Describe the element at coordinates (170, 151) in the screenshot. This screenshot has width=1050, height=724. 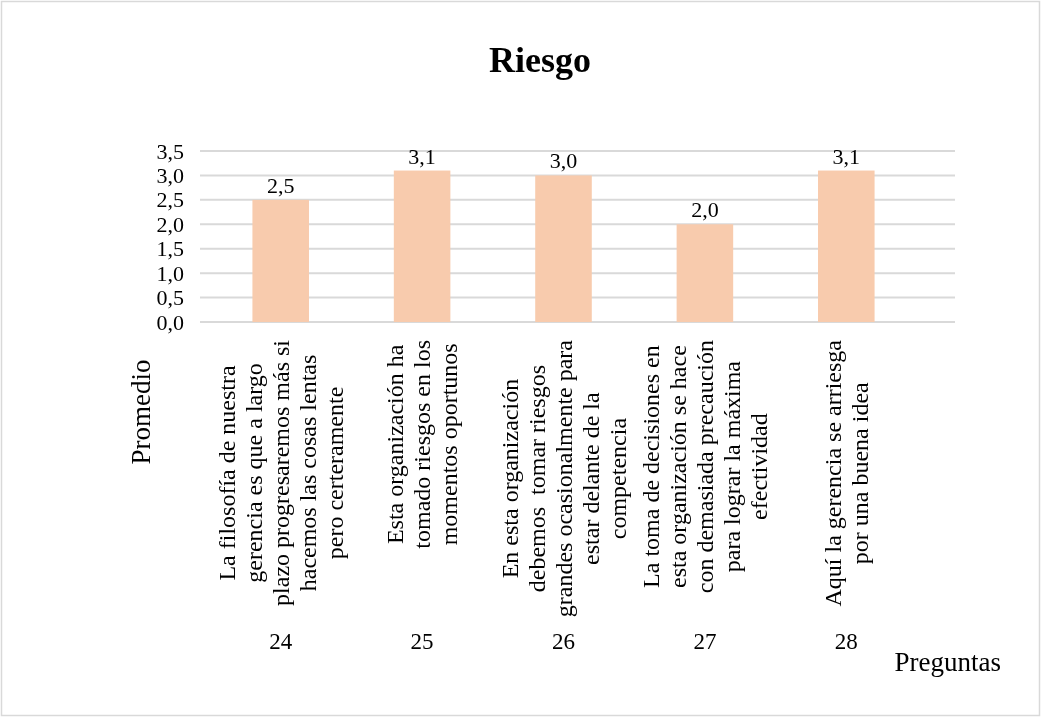
I see `y-tick-label: 3,5` at that location.